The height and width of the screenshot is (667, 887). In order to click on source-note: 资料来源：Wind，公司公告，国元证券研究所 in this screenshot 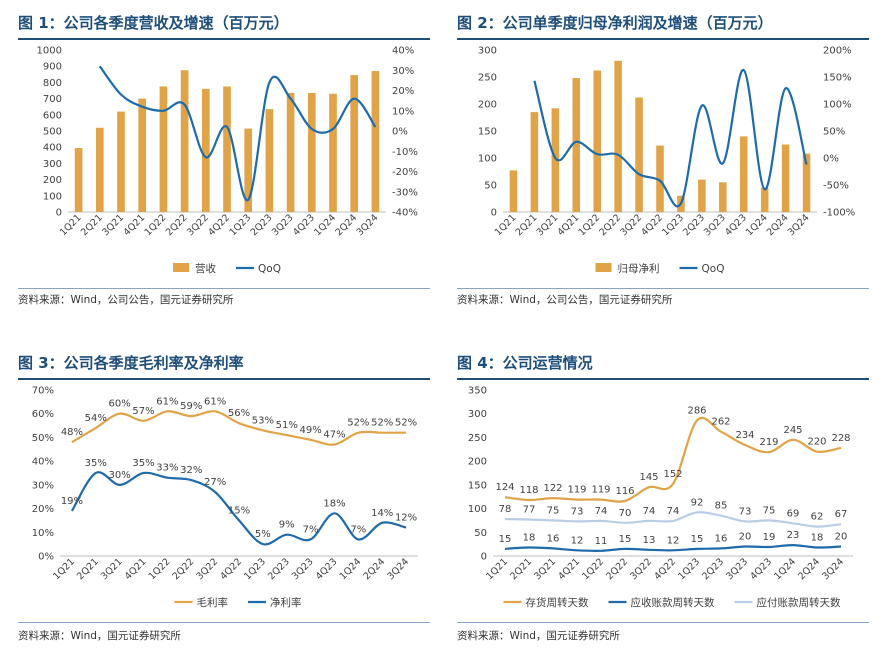, I will do `click(126, 300)`.